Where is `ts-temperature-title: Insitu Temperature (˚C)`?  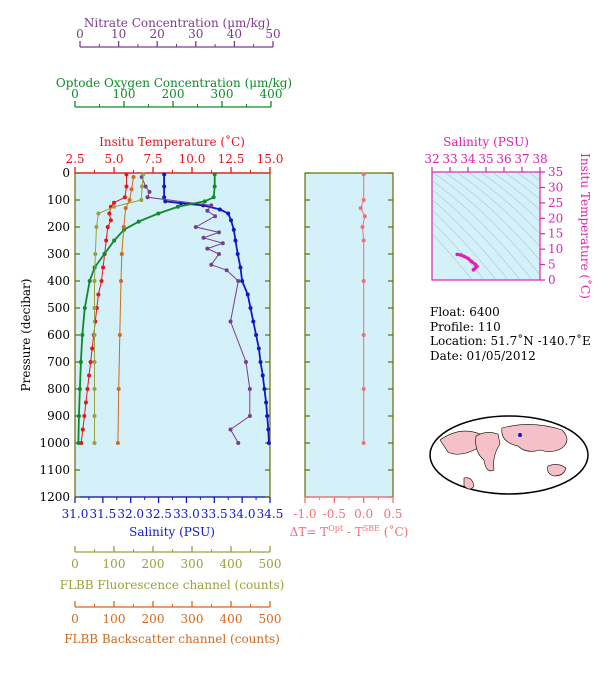
ts-temperature-title: Insitu Temperature (˚C) is located at coordinates (585, 226).